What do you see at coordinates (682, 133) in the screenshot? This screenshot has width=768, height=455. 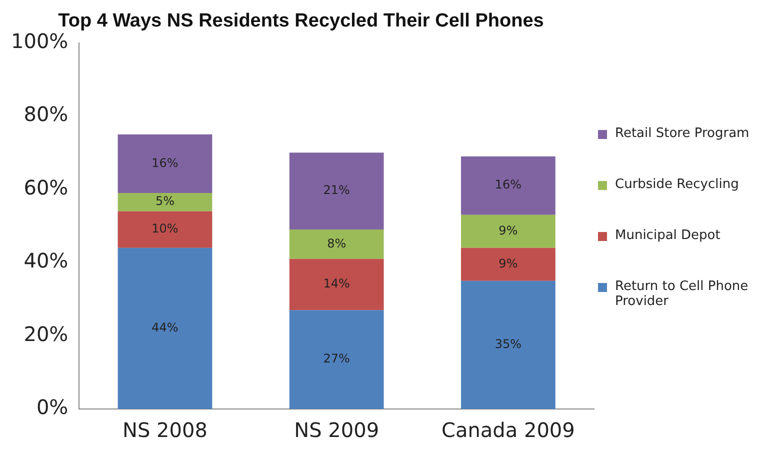 I see `legend-label: Retail Store Program` at bounding box center [682, 133].